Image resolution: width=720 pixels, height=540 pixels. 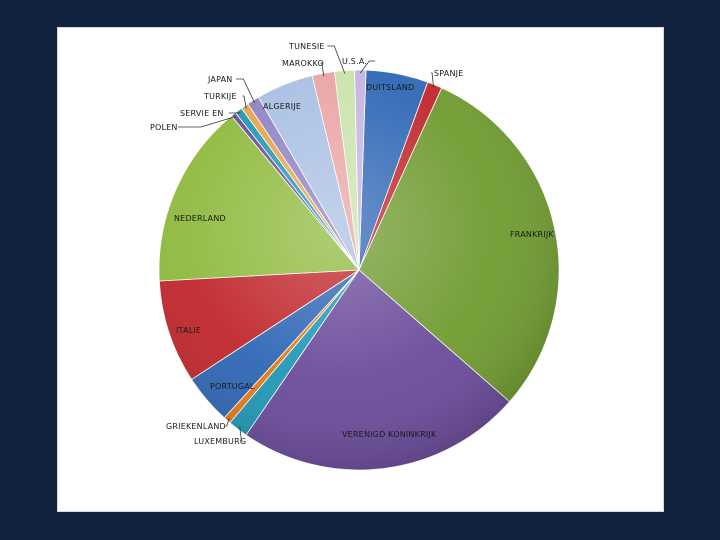 I want to click on label-frankrijk: FRANKRIJK, so click(x=532, y=234).